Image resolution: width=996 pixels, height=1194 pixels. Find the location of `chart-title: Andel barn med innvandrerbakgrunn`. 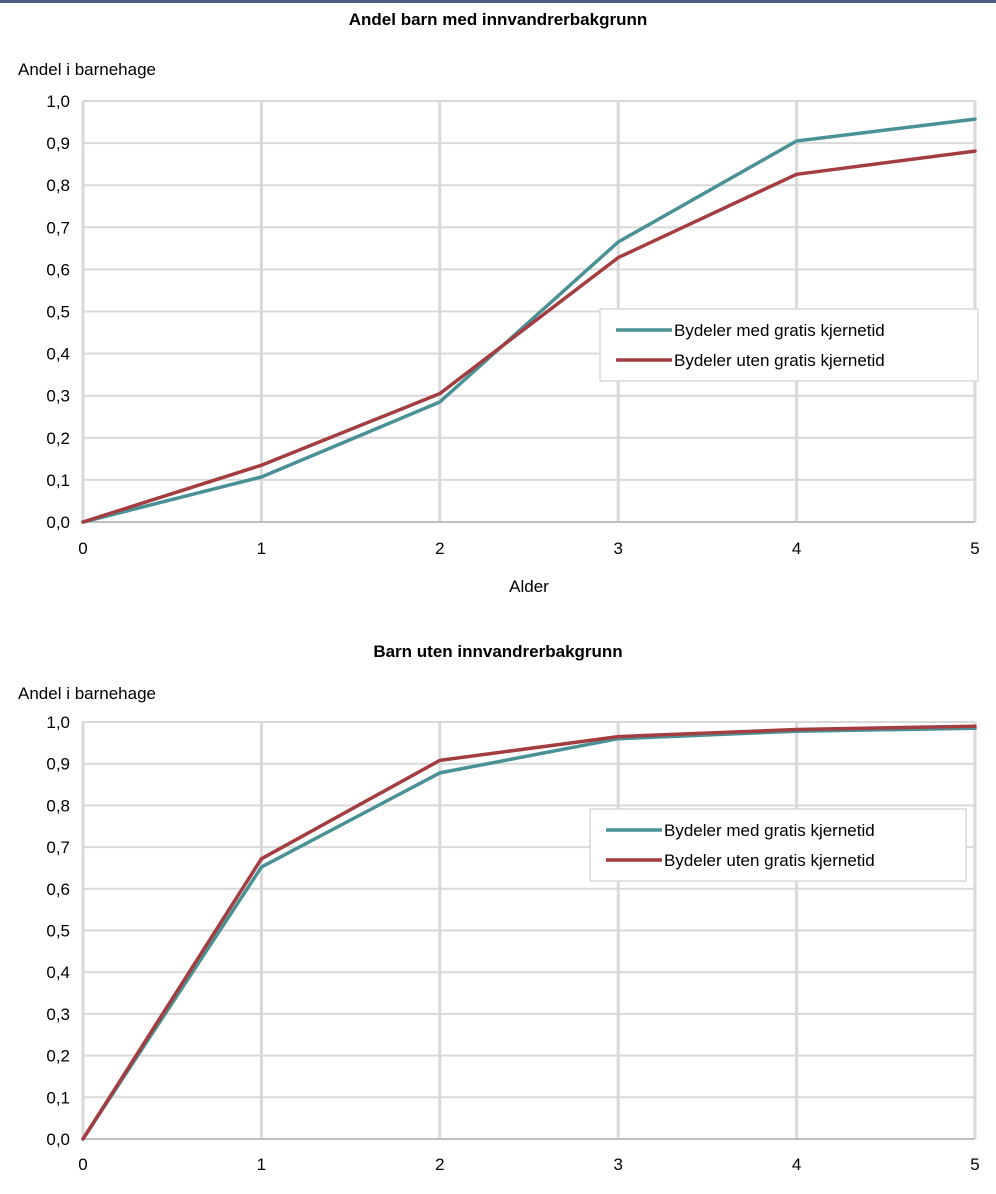

chart-title: Andel barn med innvandrerbakgrunn is located at coordinates (498, 19).